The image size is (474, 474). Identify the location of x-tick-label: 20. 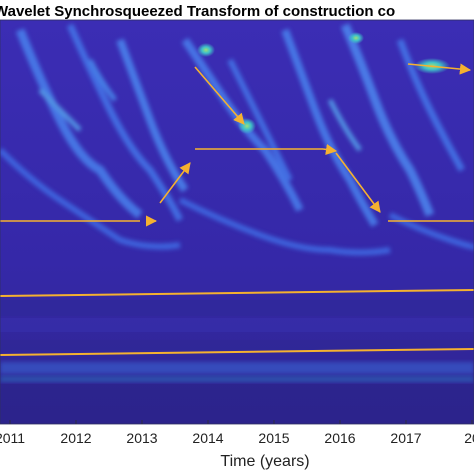
(469, 438).